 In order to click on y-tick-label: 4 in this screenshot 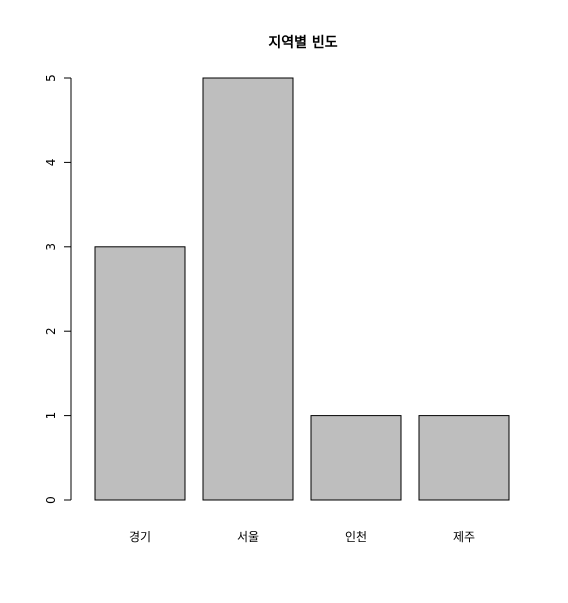, I will do `click(51, 163)`.